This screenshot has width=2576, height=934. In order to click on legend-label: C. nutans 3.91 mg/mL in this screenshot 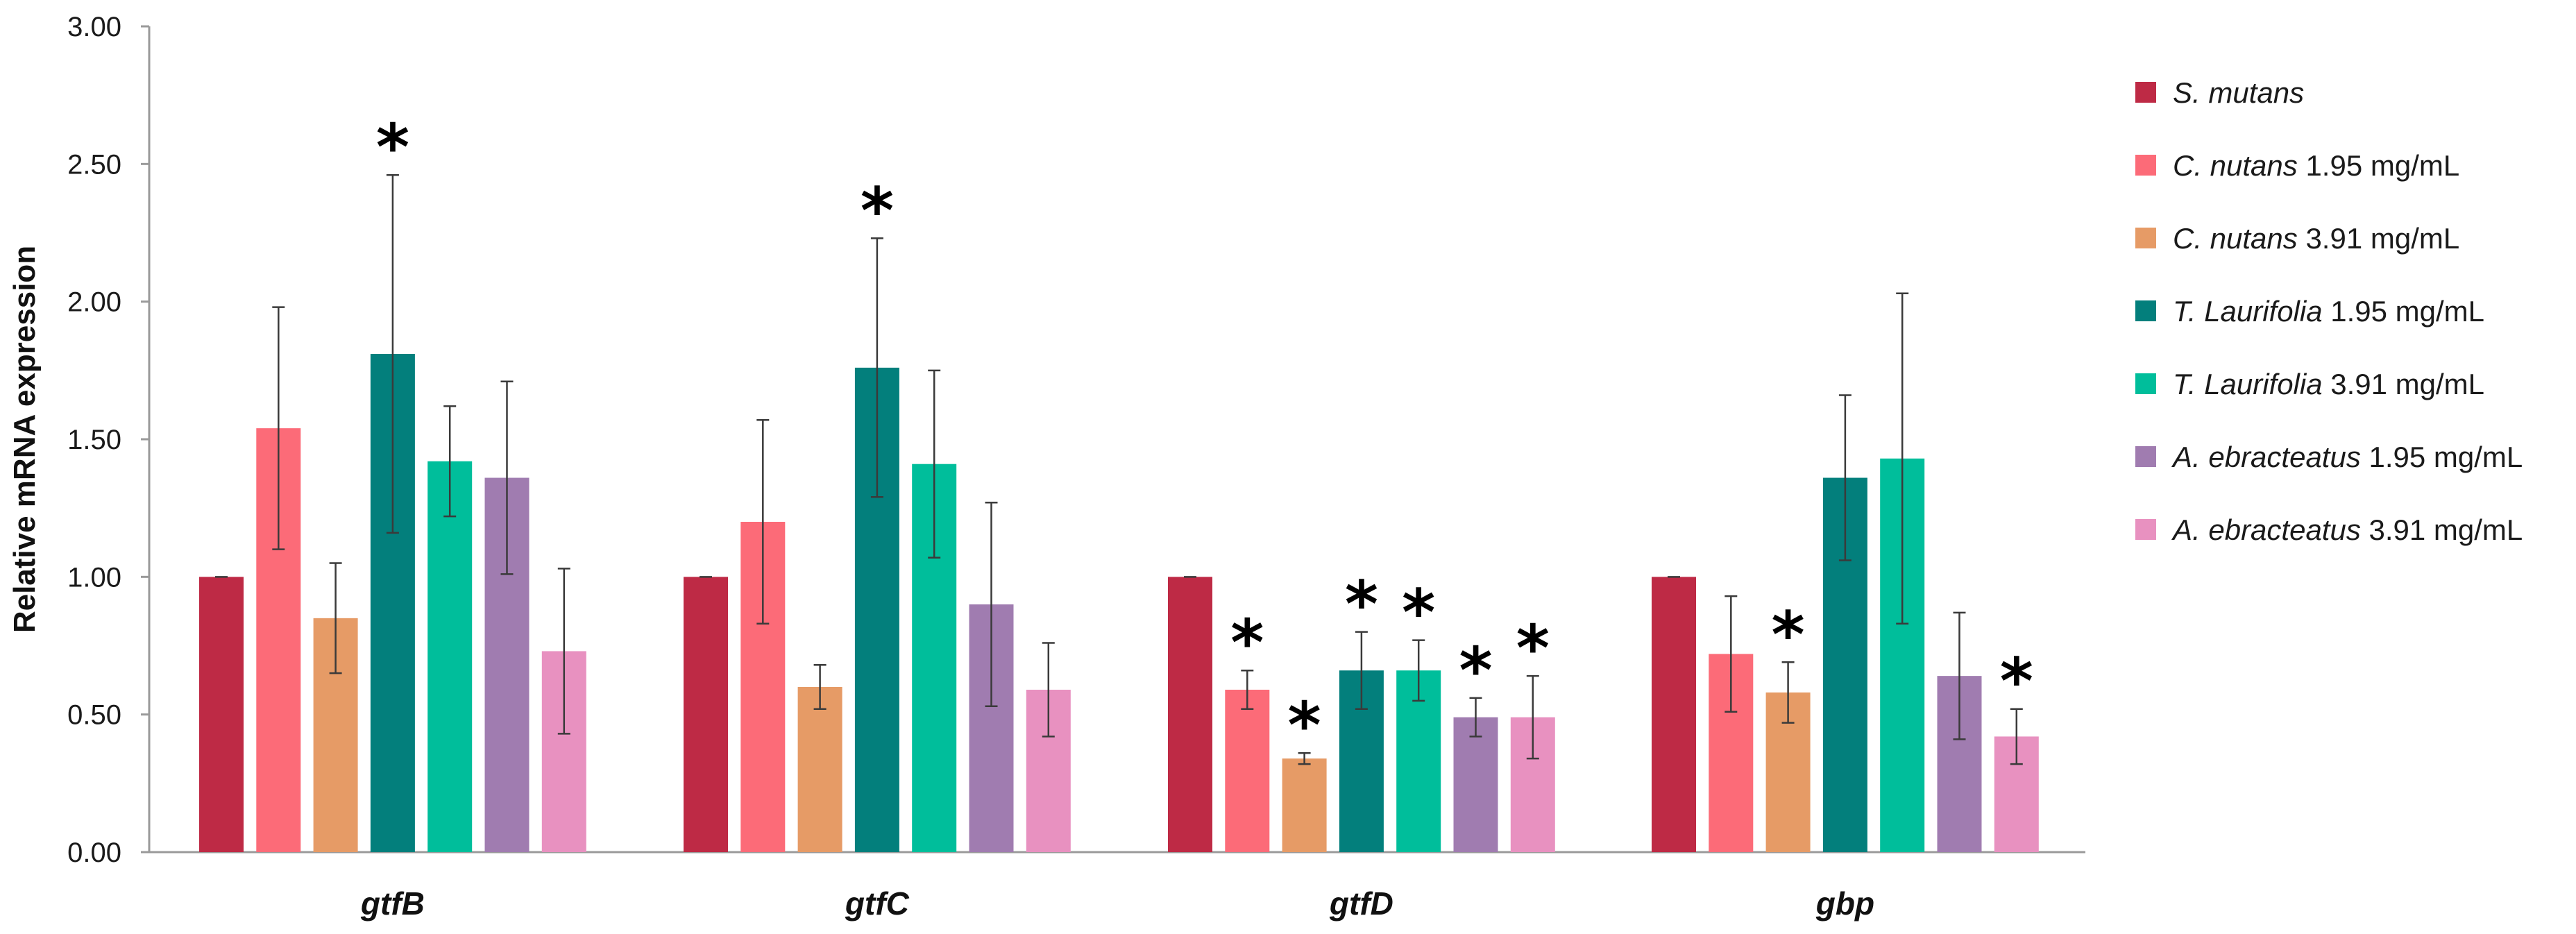, I will do `click(2316, 238)`.